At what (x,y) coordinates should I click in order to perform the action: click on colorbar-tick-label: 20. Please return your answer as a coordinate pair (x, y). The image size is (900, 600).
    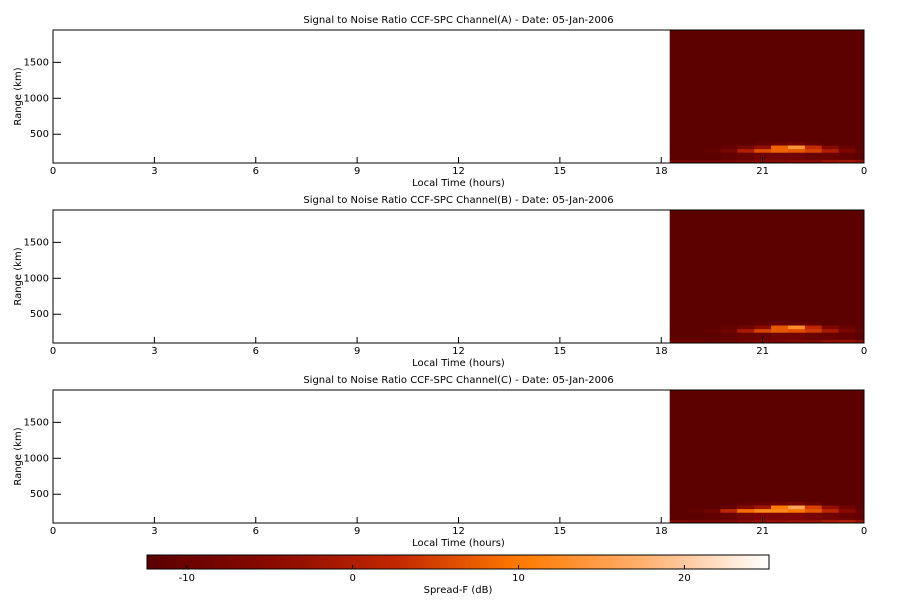
    Looking at the image, I should click on (684, 578).